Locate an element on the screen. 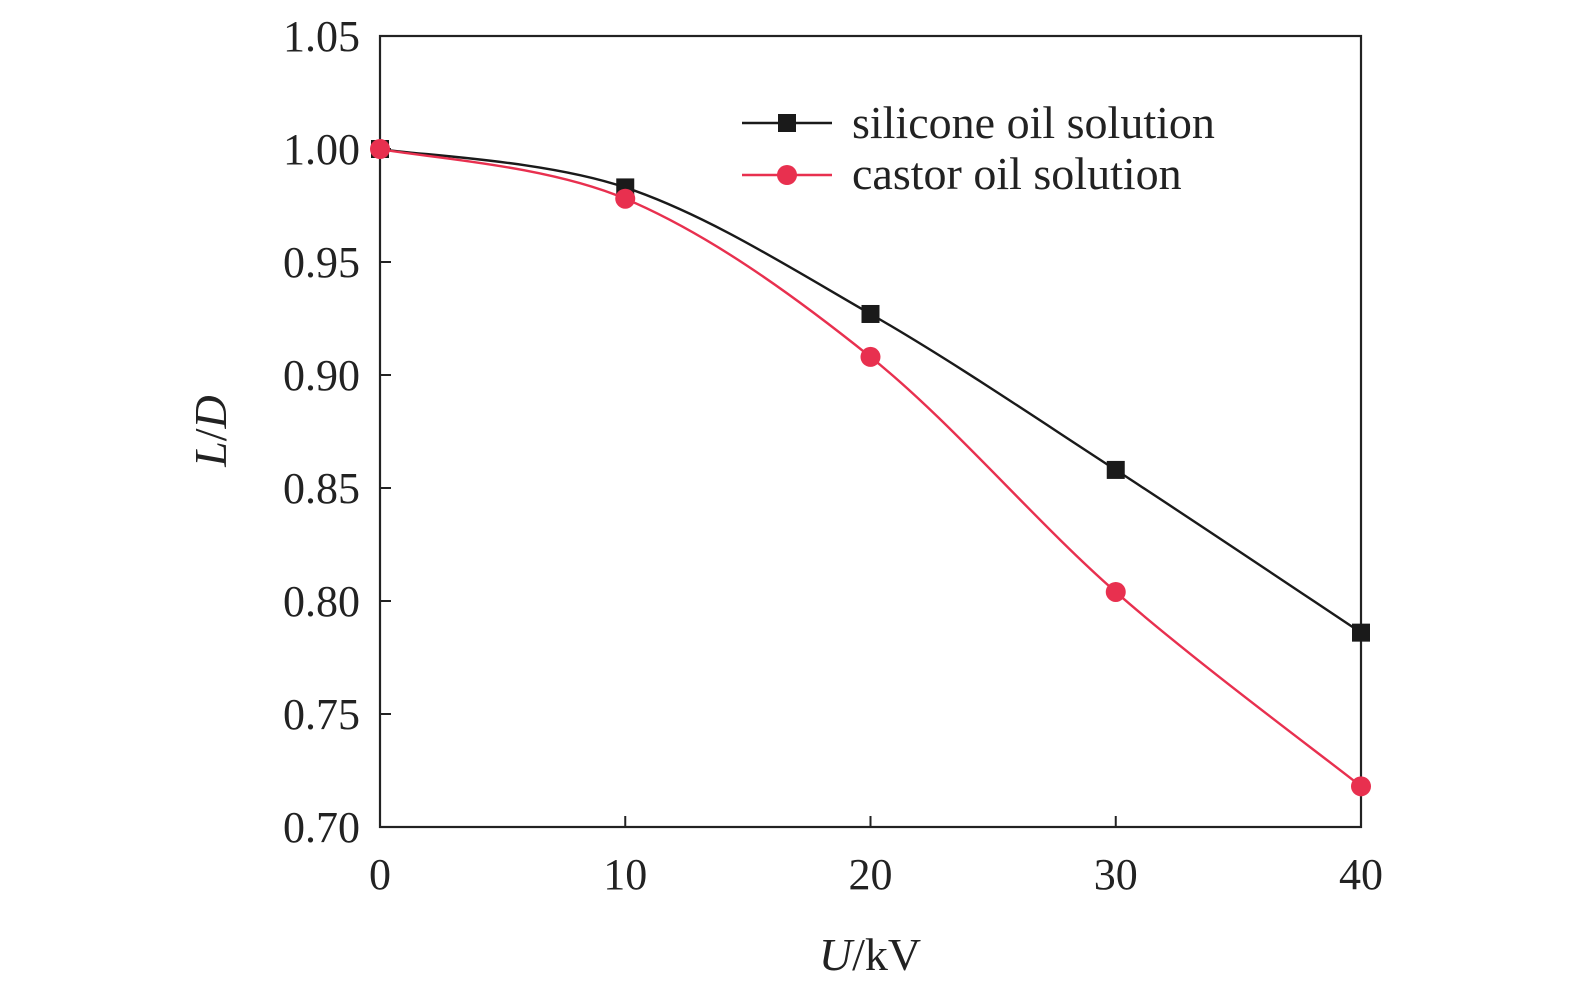  x-tick-label: 0 is located at coordinates (380, 874).